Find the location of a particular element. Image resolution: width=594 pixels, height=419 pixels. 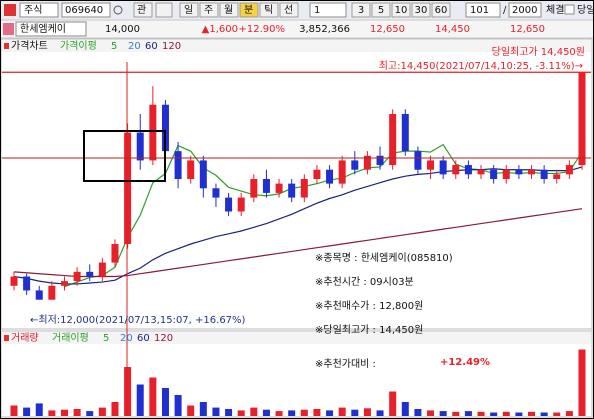

open: 12,650 is located at coordinates (387, 29).